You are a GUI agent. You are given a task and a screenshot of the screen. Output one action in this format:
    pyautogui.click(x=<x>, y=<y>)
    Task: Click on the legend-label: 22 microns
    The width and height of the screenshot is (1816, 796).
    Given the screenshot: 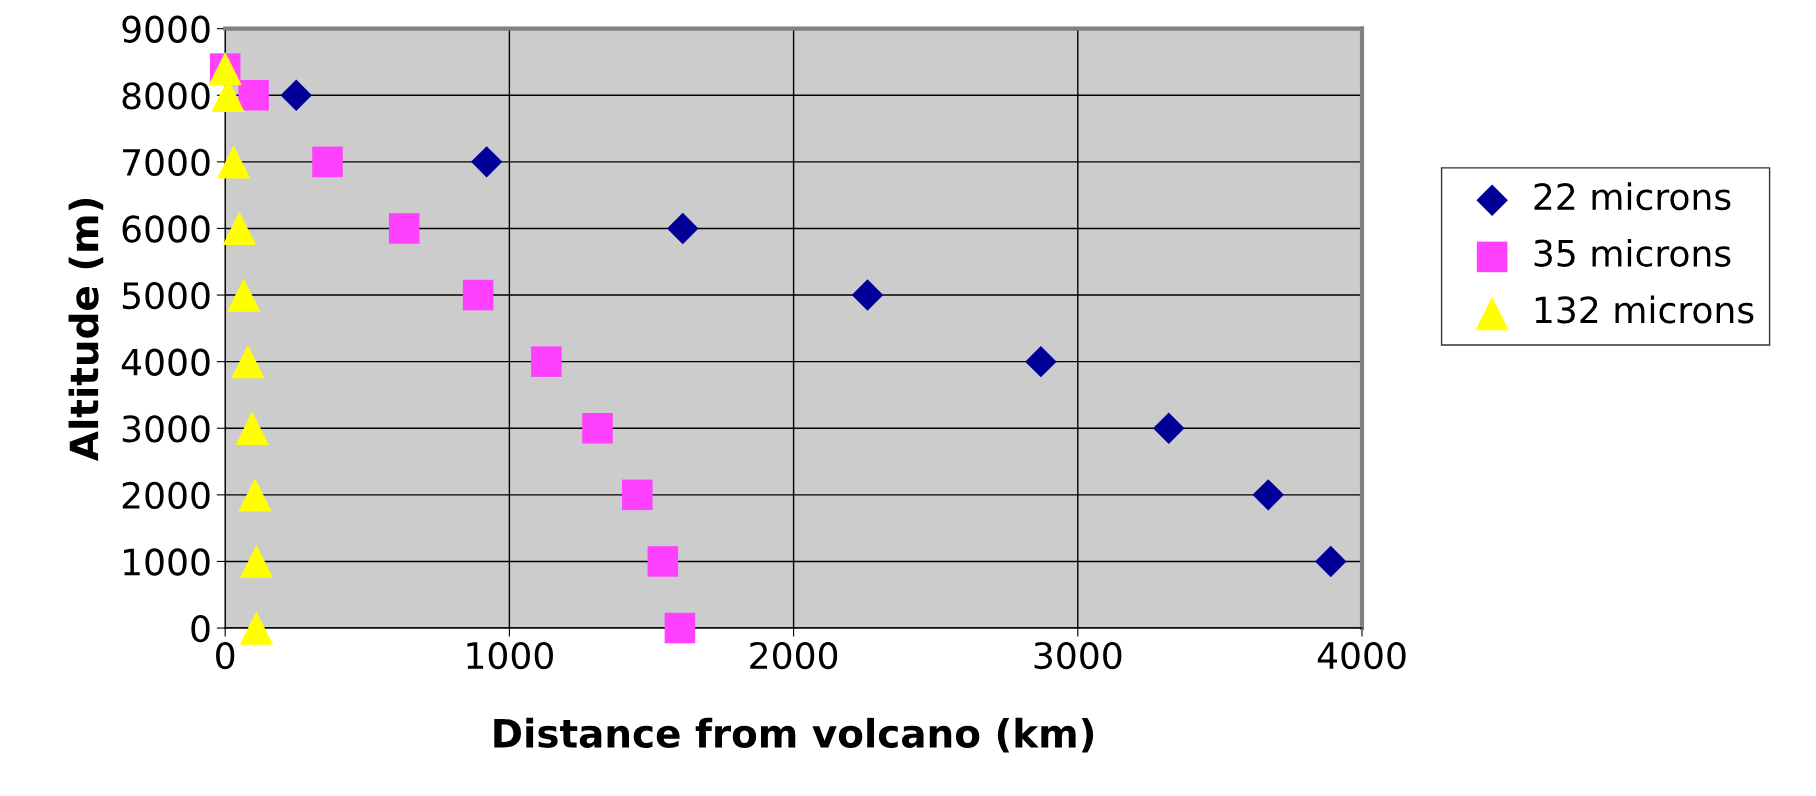 What is the action you would take?
    pyautogui.click(x=1632, y=196)
    